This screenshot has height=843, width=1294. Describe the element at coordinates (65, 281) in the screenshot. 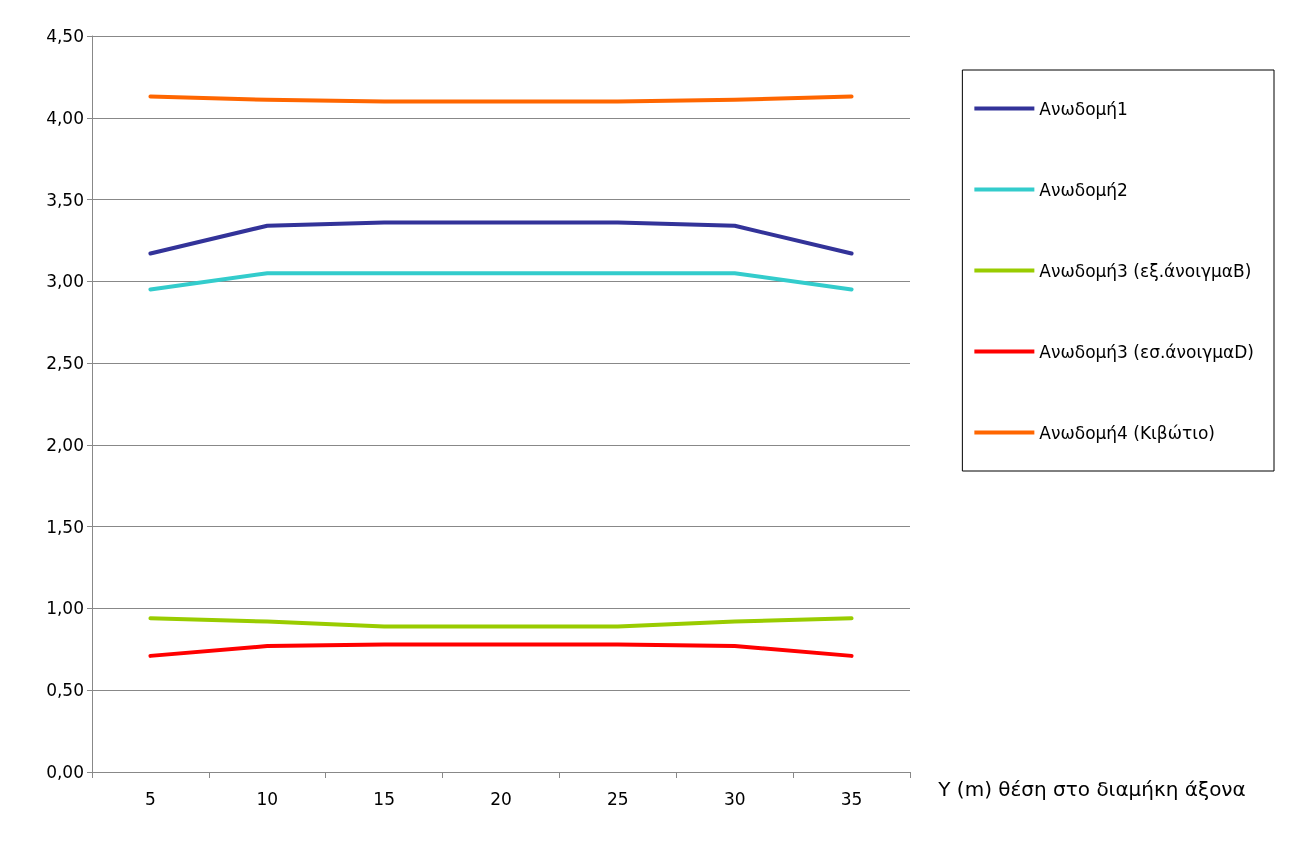

I see `y-tick-label: 3,00` at that location.